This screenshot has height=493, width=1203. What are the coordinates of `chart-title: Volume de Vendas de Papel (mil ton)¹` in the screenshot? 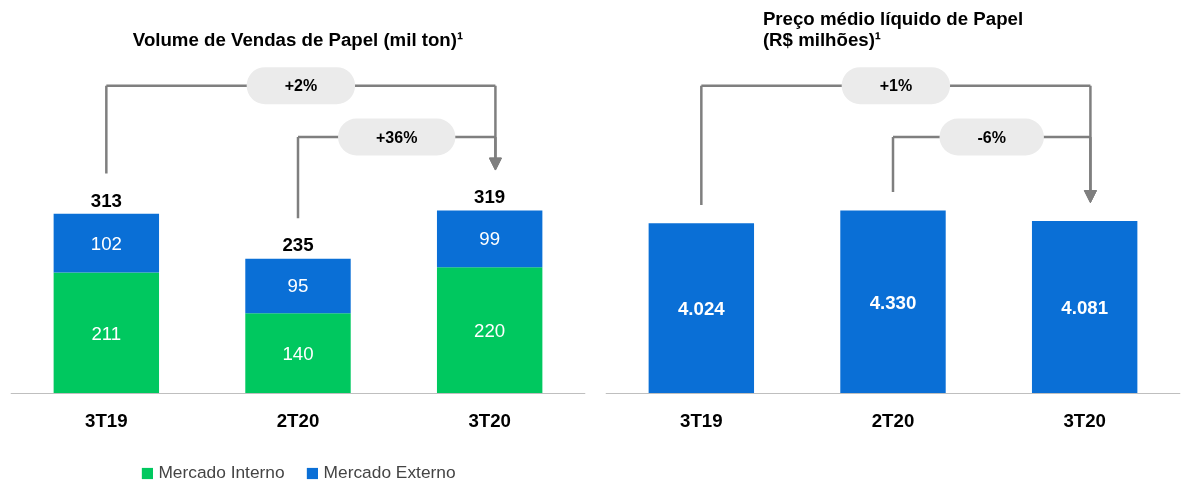 It's located at (298, 39).